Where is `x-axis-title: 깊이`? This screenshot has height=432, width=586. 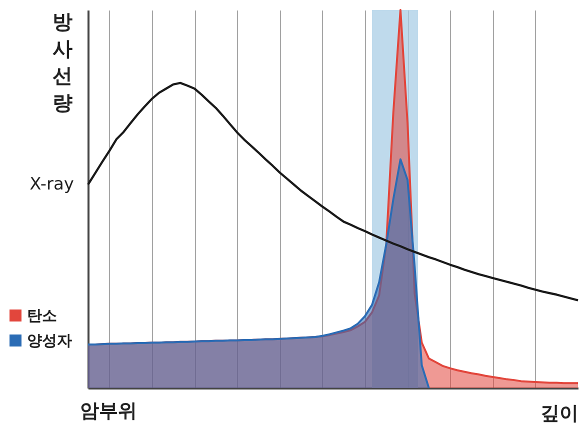
x-axis-title: 깊이 is located at coordinates (559, 413).